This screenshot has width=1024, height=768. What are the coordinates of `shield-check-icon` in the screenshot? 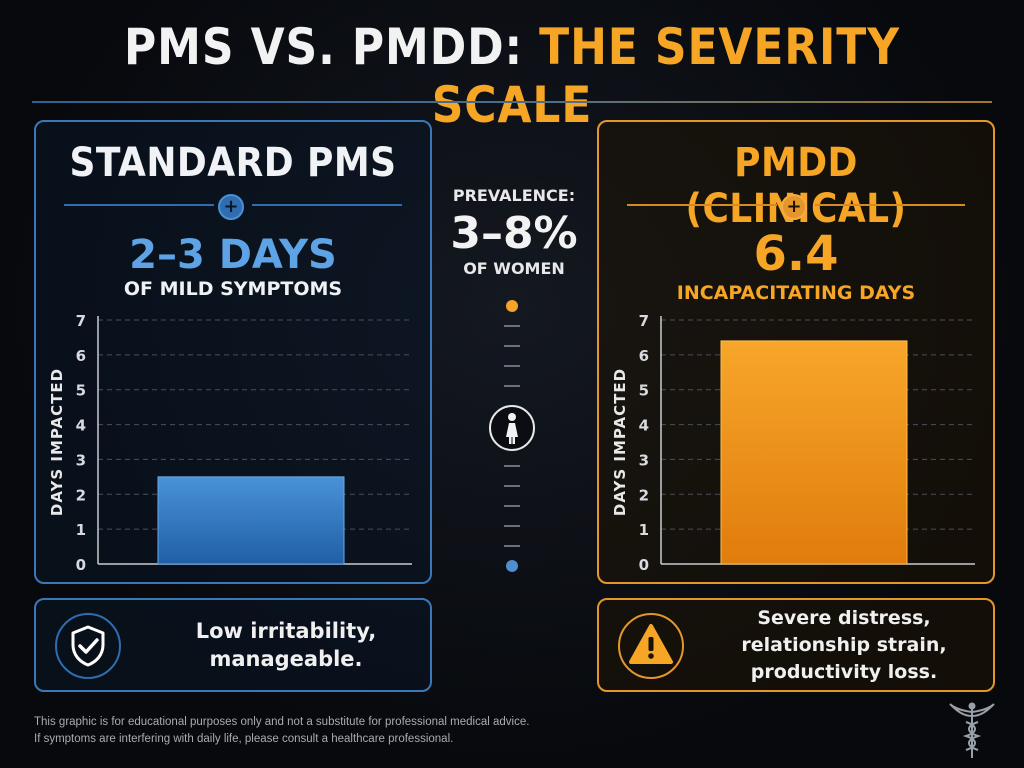 It's located at (88, 646).